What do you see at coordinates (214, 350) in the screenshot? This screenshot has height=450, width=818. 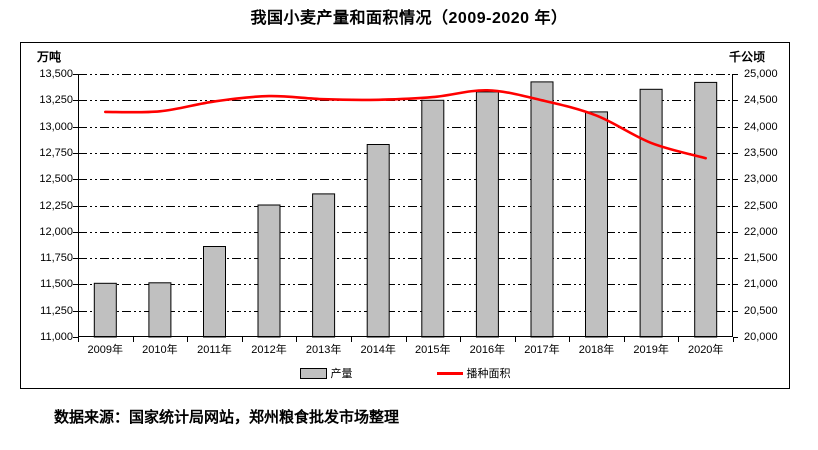 I see `x-axis-tick-label: 2011年` at bounding box center [214, 350].